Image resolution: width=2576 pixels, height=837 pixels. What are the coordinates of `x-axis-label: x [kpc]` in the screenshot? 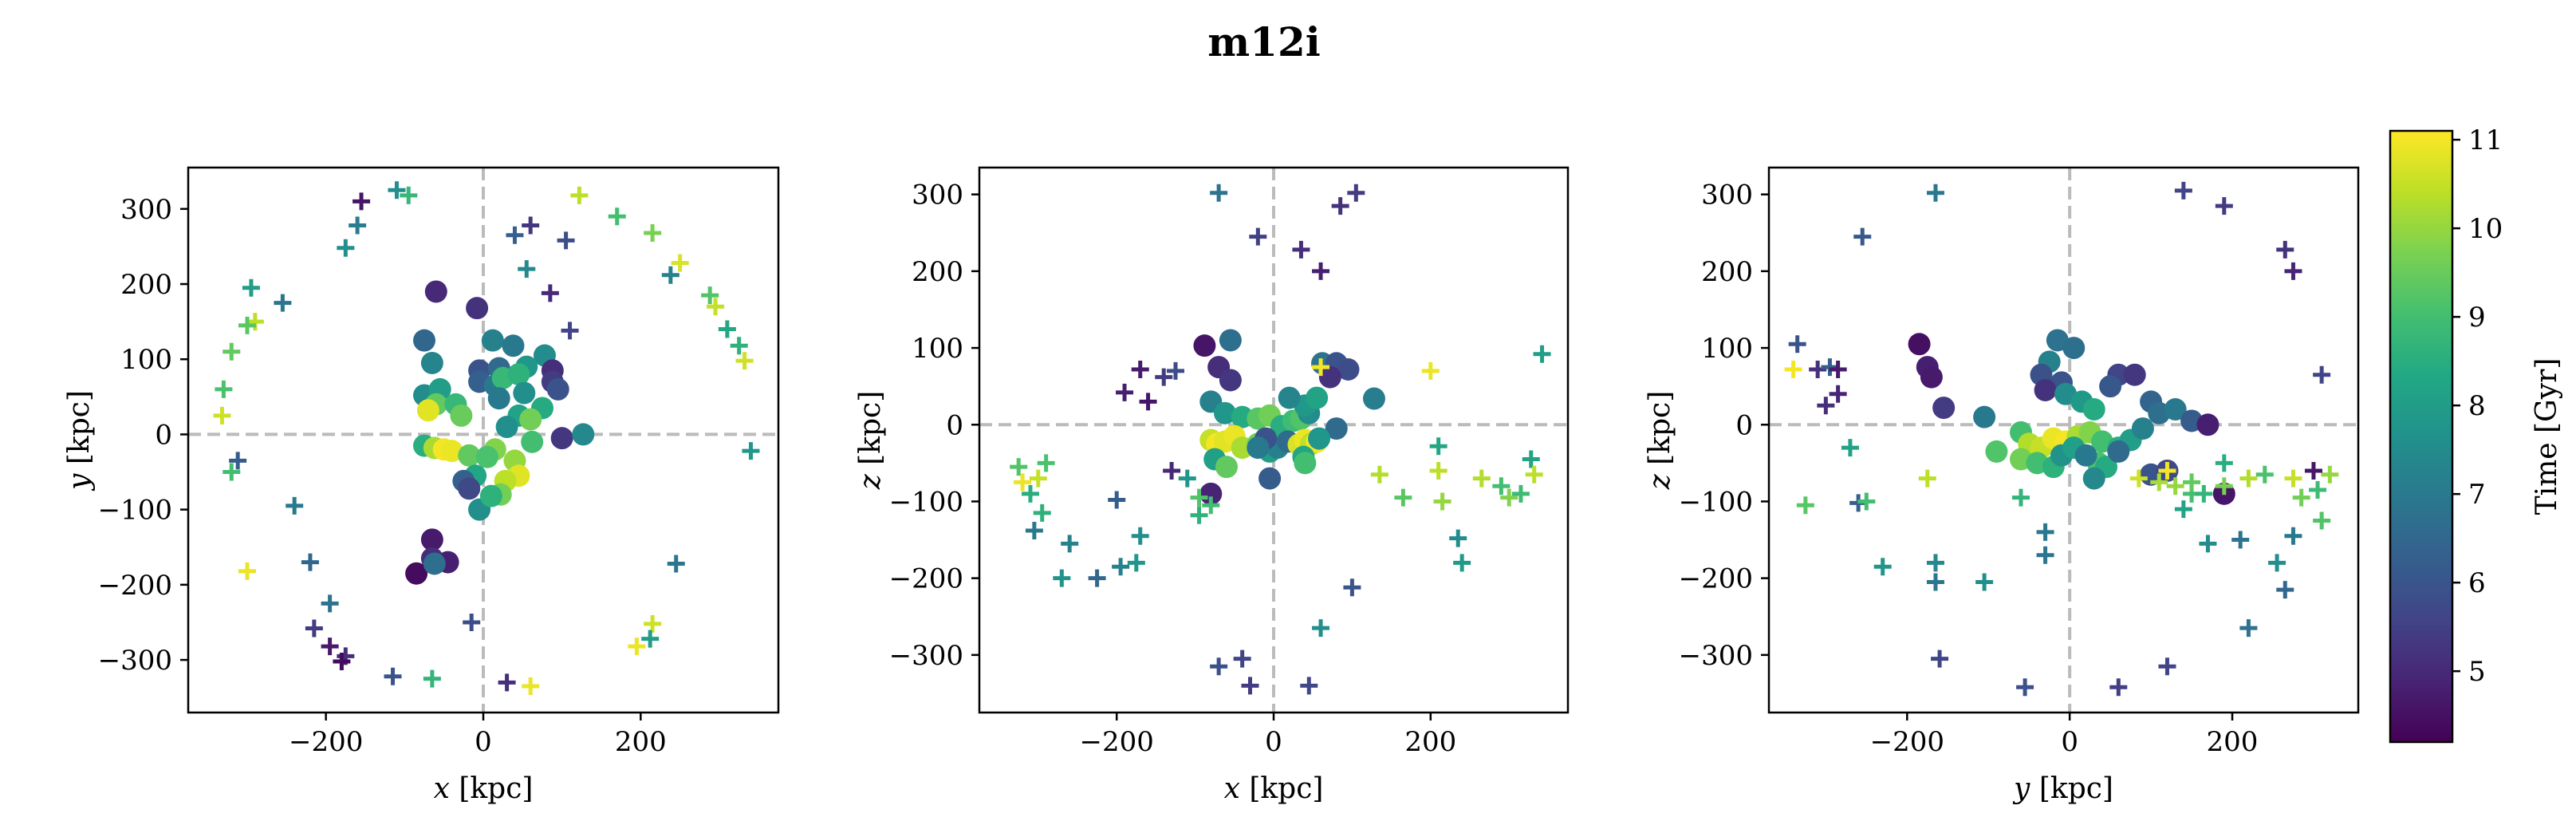 It's located at (484, 788).